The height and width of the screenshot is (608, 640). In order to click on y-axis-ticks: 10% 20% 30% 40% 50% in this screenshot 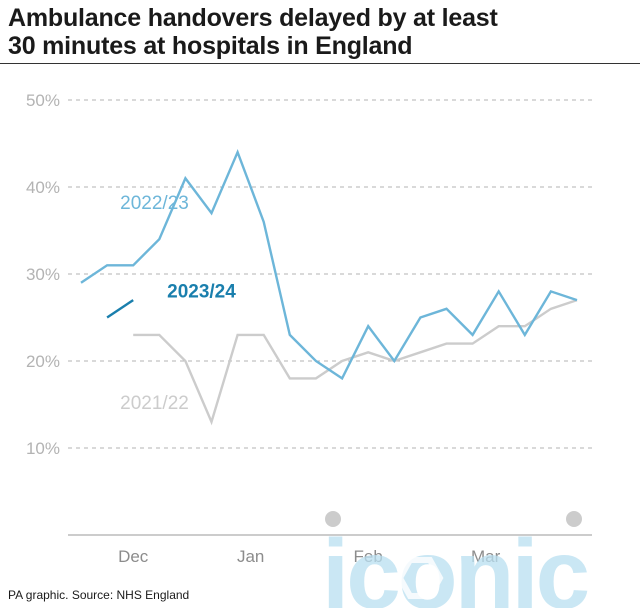, I will do `click(43, 274)`.